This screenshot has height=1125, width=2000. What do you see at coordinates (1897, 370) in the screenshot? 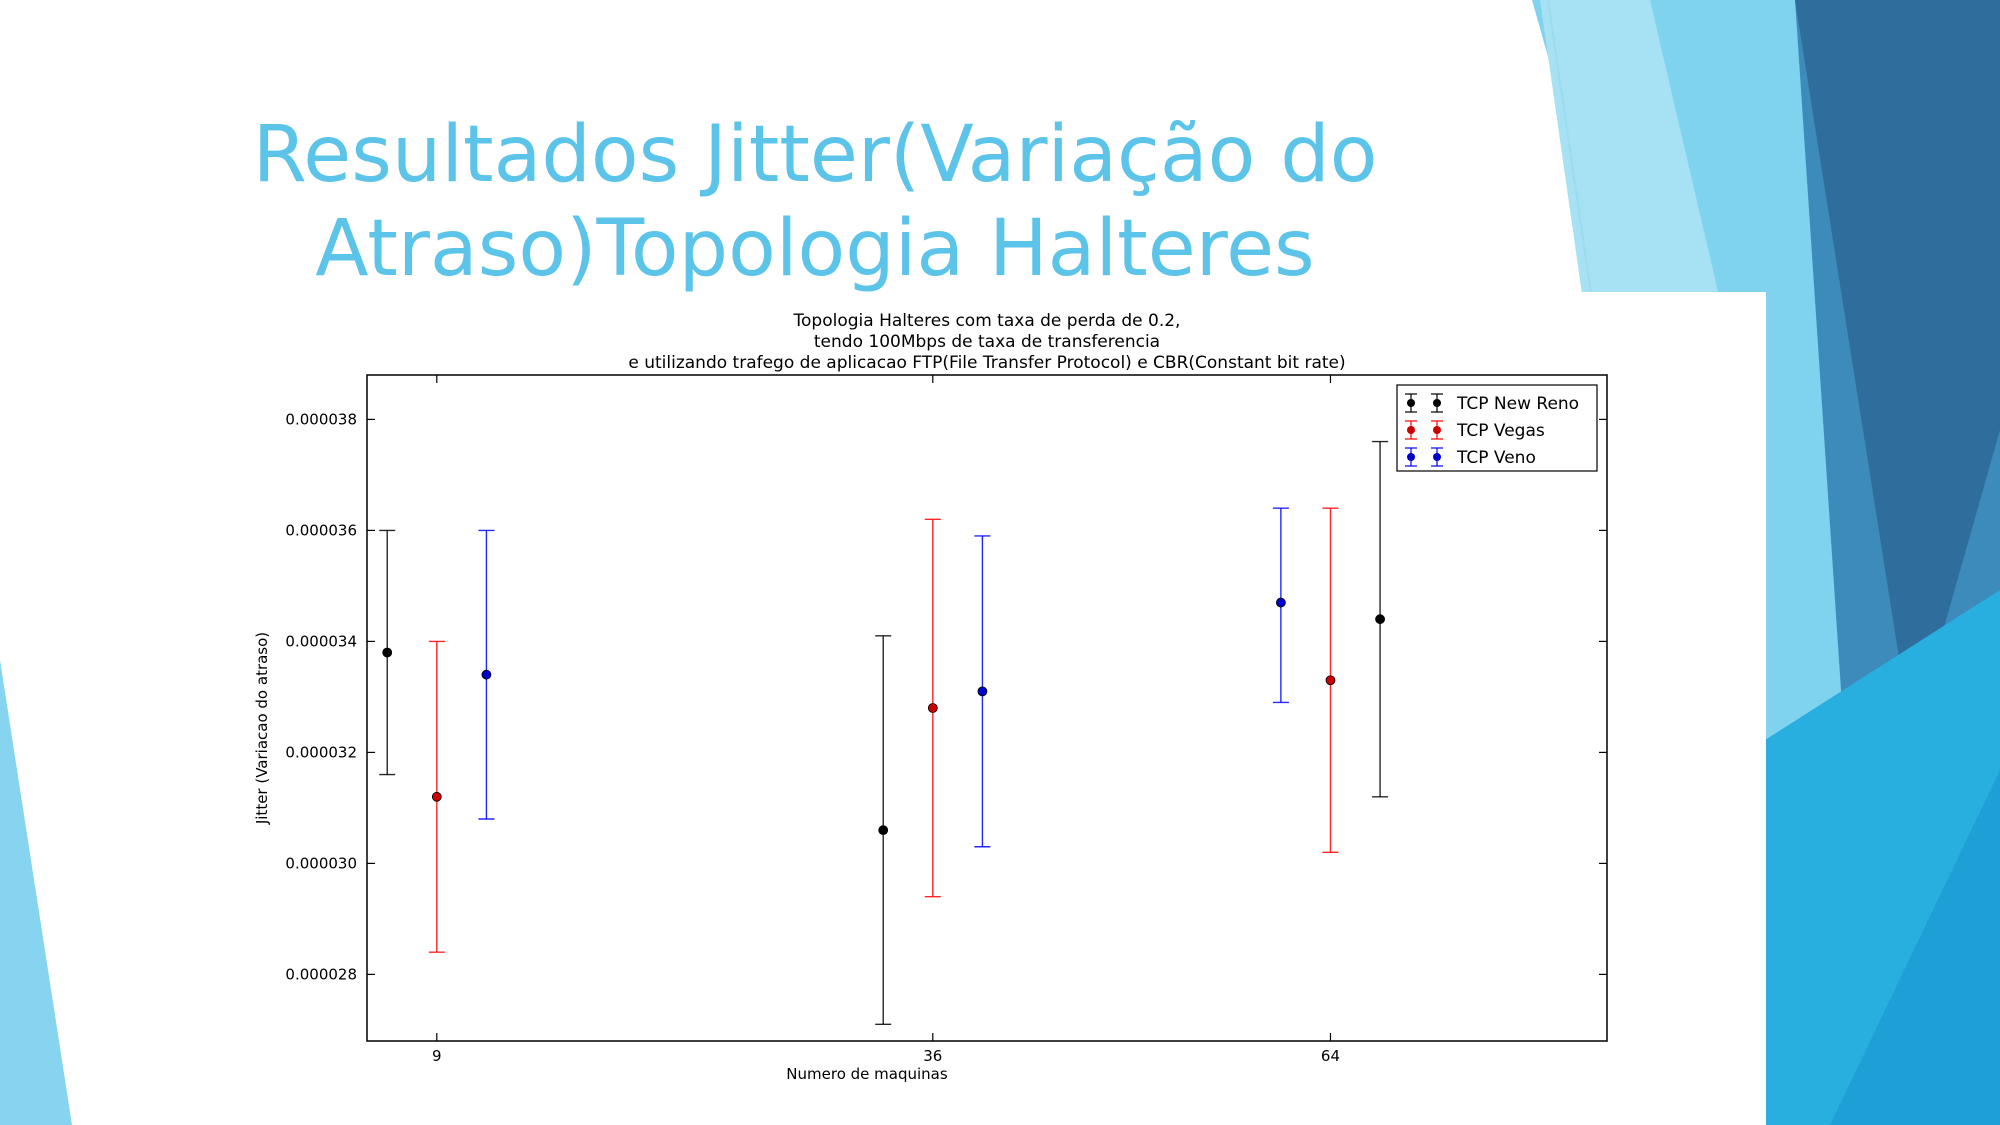
I see `deco-right-dark` at bounding box center [1897, 370].